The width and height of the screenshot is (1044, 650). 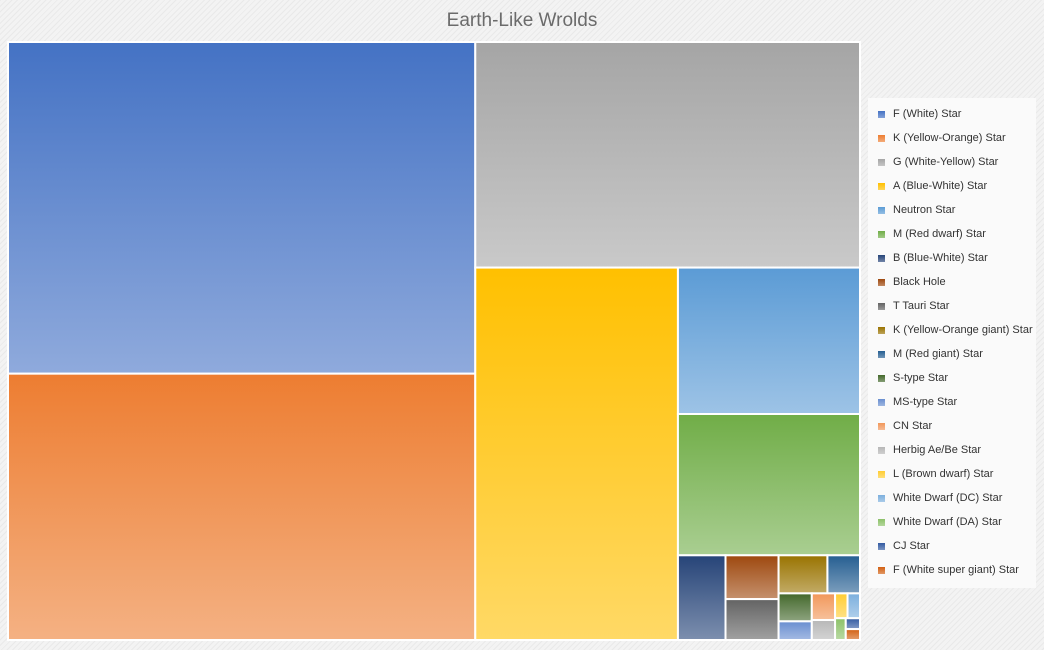 What do you see at coordinates (752, 577) in the screenshot?
I see `treemap-tile-black-hole` at bounding box center [752, 577].